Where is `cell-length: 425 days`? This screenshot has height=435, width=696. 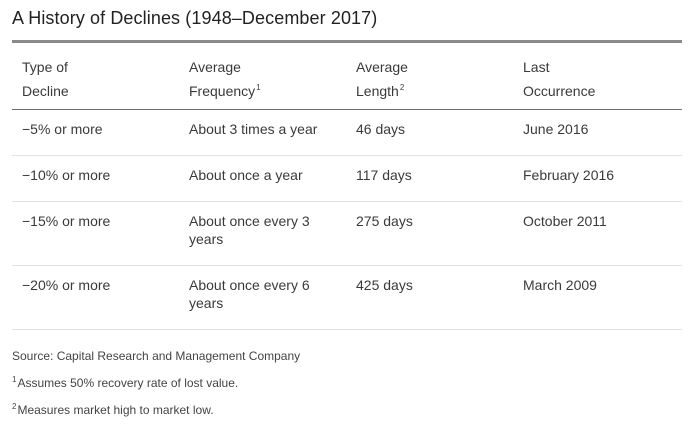
cell-length: 425 days is located at coordinates (384, 285).